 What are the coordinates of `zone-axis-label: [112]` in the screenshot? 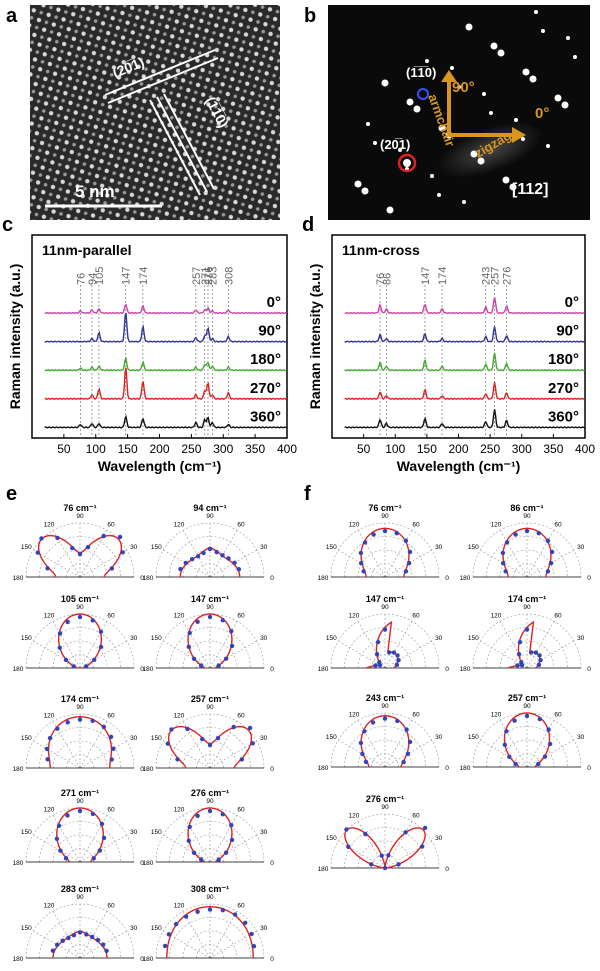 It's located at (530, 189).